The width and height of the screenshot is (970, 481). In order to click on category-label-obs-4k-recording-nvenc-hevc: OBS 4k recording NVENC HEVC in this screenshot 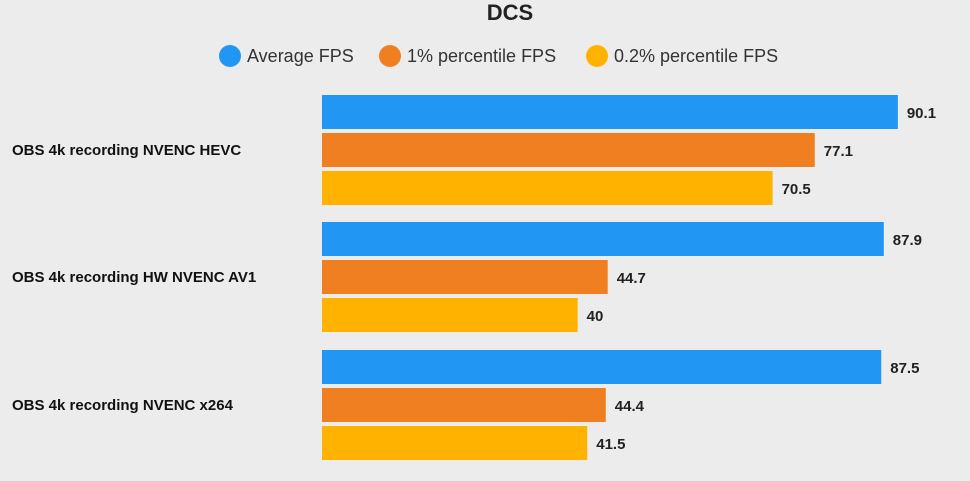, I will do `click(126, 150)`.